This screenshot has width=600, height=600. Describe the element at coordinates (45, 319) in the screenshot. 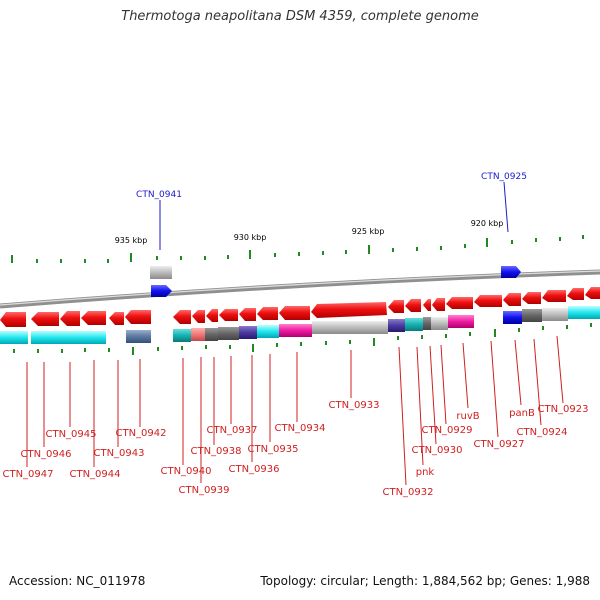

I see `gene-arrow-ctn0946` at that location.